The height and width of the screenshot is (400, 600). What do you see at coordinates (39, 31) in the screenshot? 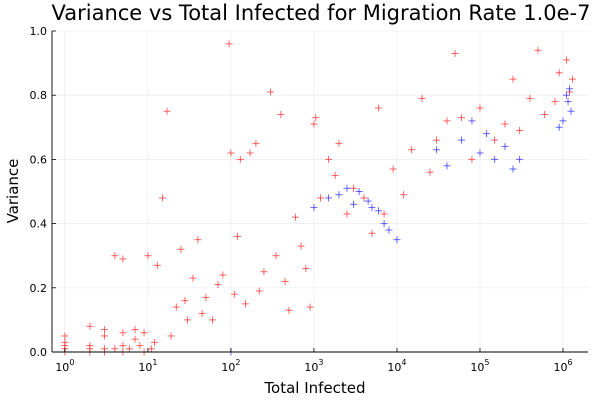
I see `y-tick-label: 1.0` at bounding box center [39, 31].